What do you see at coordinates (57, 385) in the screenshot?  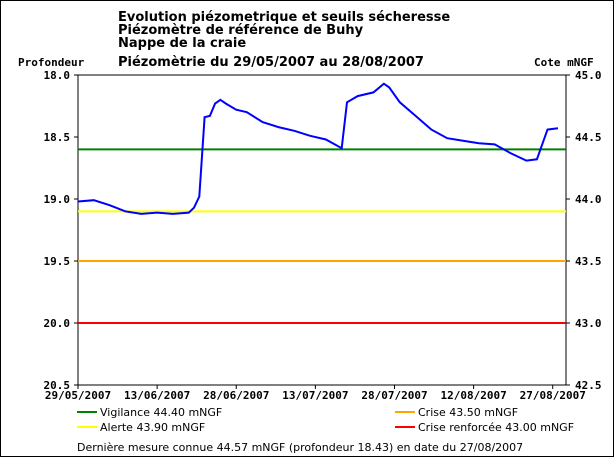 I see `y-tick-label: 20.5` at bounding box center [57, 385].